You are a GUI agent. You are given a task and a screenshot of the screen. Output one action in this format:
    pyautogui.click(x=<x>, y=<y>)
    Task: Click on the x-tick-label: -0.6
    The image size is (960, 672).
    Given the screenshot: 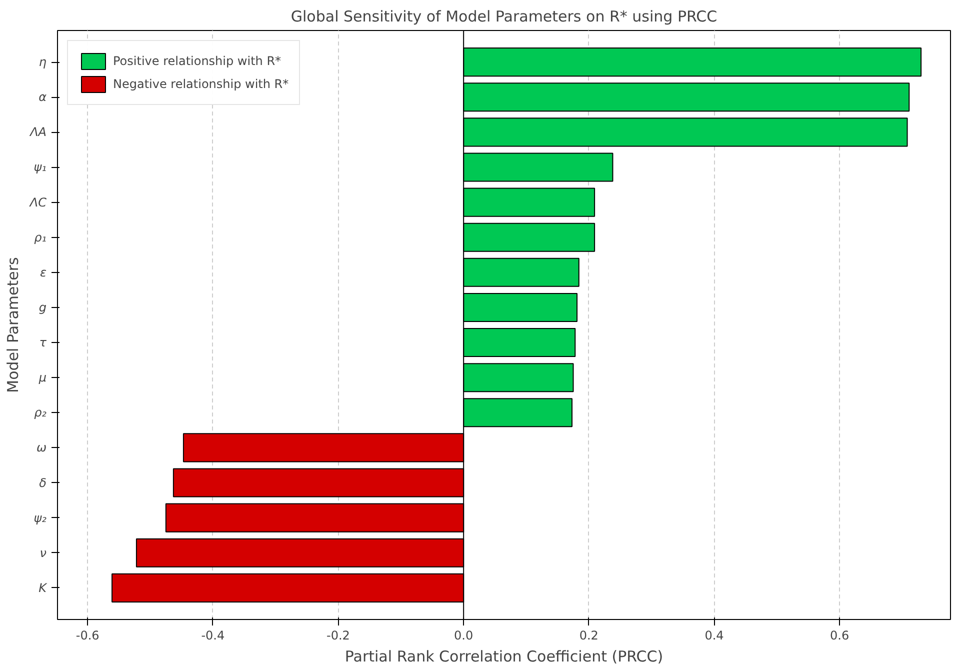 What is the action you would take?
    pyautogui.click(x=88, y=635)
    